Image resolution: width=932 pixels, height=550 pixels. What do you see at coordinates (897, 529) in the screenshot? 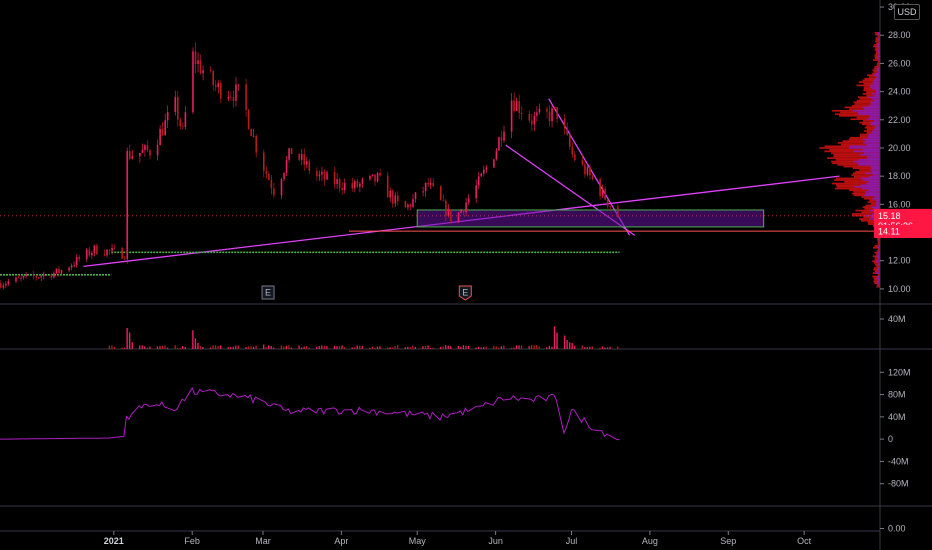
I see `lower-tick-label: 0.00` at bounding box center [897, 529].